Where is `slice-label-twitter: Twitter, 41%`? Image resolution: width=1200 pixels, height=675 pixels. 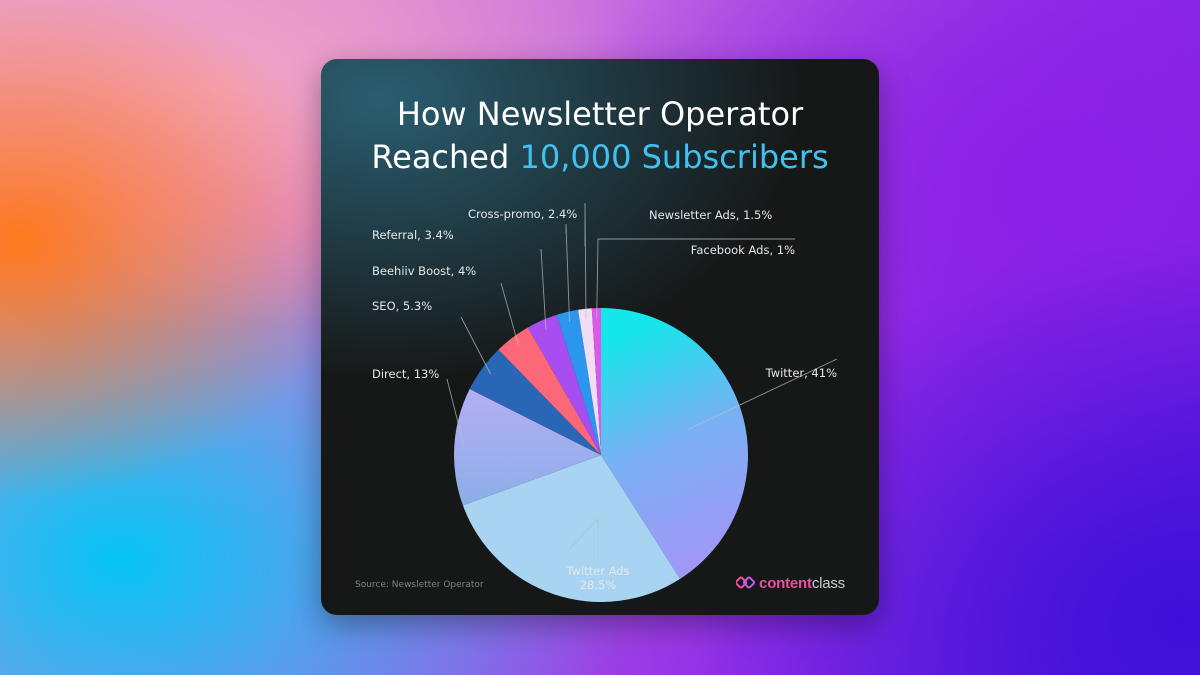
slice-label-twitter: Twitter, 41% is located at coordinates (801, 373).